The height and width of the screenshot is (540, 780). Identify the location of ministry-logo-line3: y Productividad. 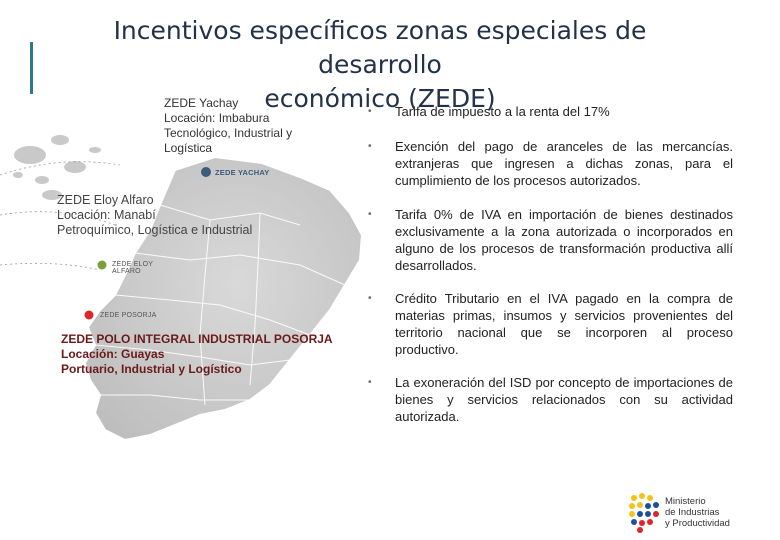
(697, 523).